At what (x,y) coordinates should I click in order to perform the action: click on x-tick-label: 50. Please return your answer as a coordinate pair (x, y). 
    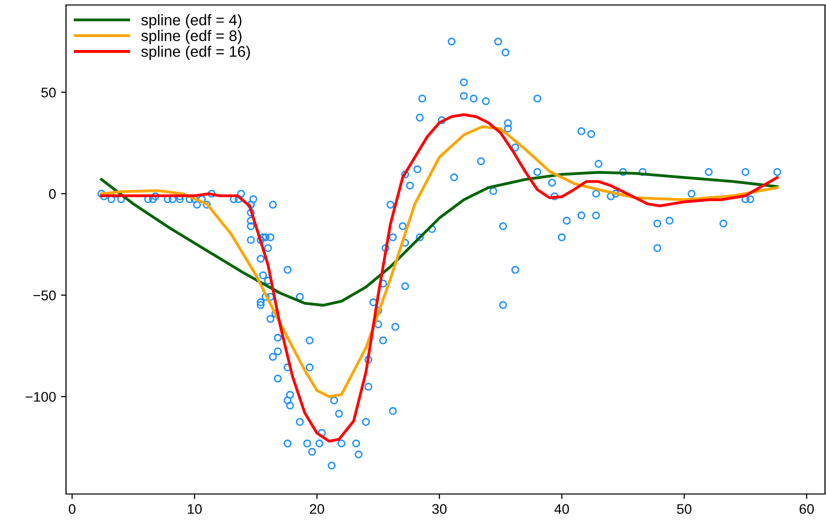
    Looking at the image, I should click on (684, 509).